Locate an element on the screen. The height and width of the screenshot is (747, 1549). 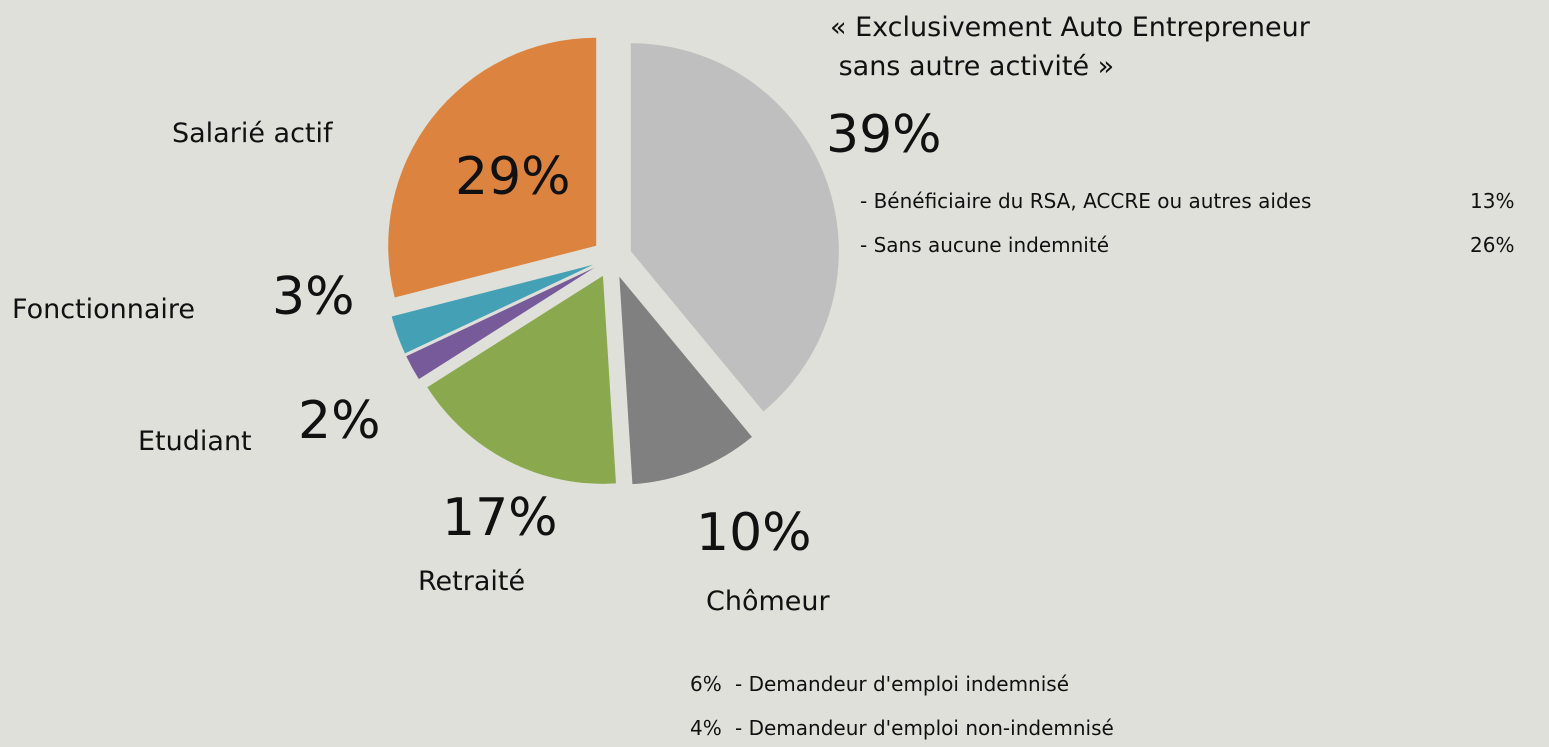
slice-name: Salarié actif is located at coordinates (252, 133).